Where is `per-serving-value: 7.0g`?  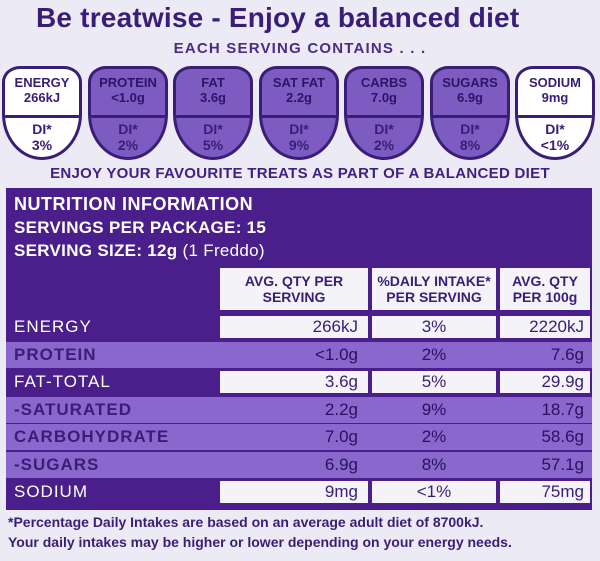
per-serving-value: 7.0g is located at coordinates (294, 437).